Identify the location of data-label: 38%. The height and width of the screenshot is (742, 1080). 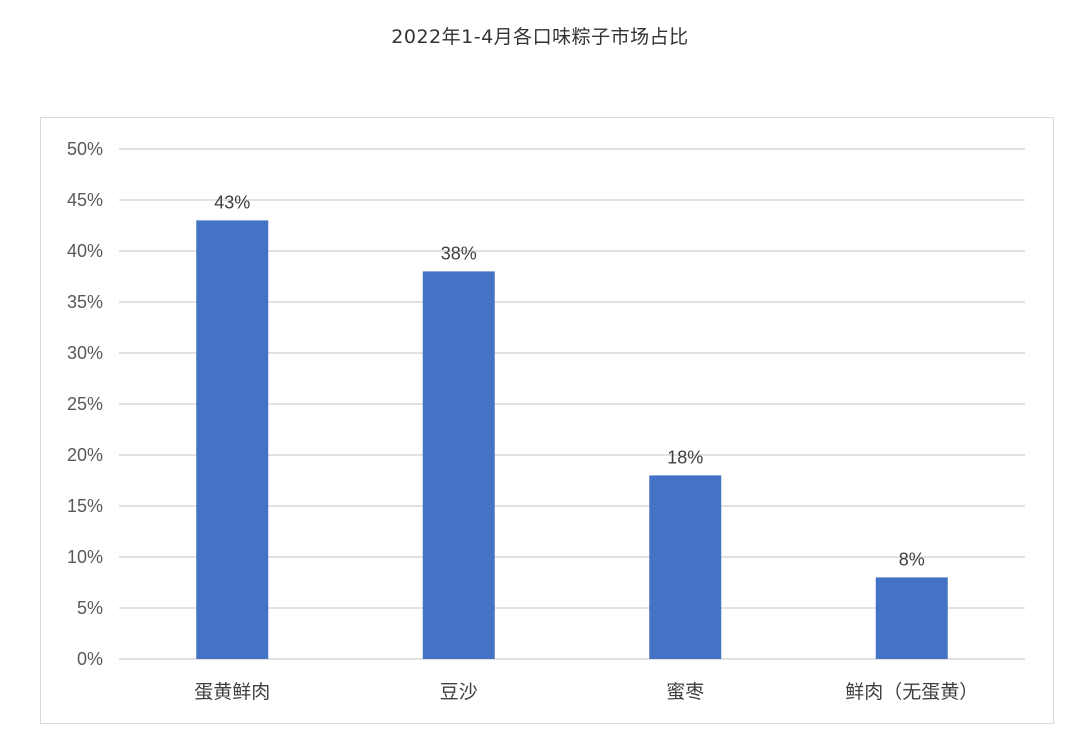
(459, 253).